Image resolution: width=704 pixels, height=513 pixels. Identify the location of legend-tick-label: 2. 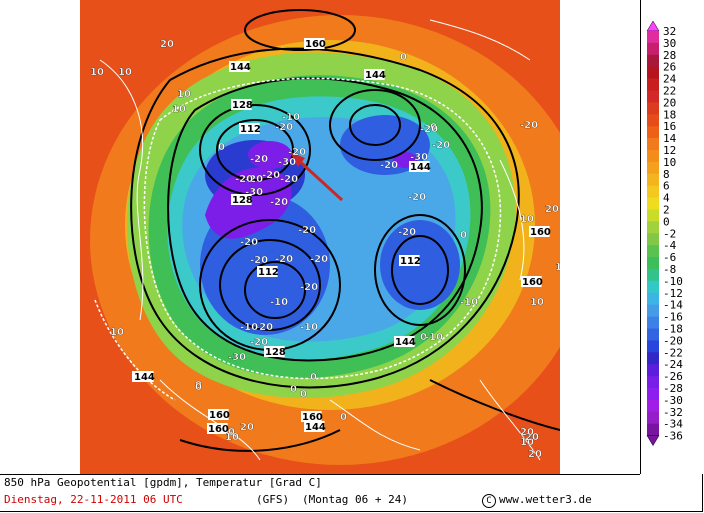
(666, 210).